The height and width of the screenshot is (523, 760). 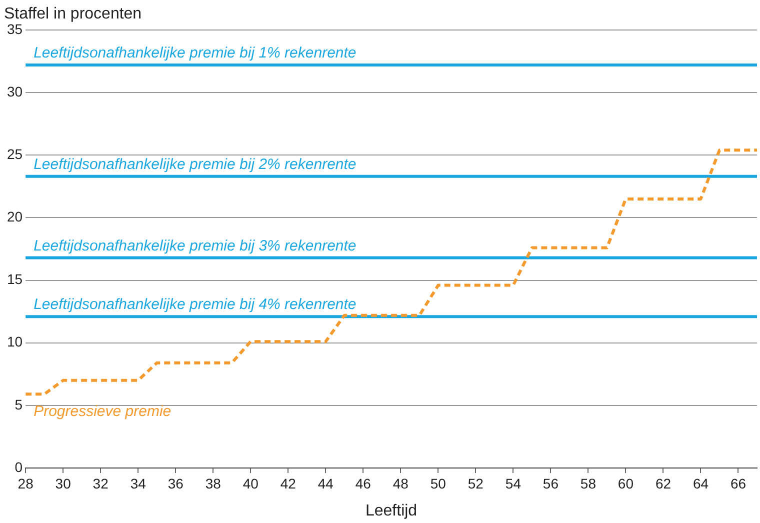 What do you see at coordinates (363, 483) in the screenshot?
I see `x-tick-label: 46` at bounding box center [363, 483].